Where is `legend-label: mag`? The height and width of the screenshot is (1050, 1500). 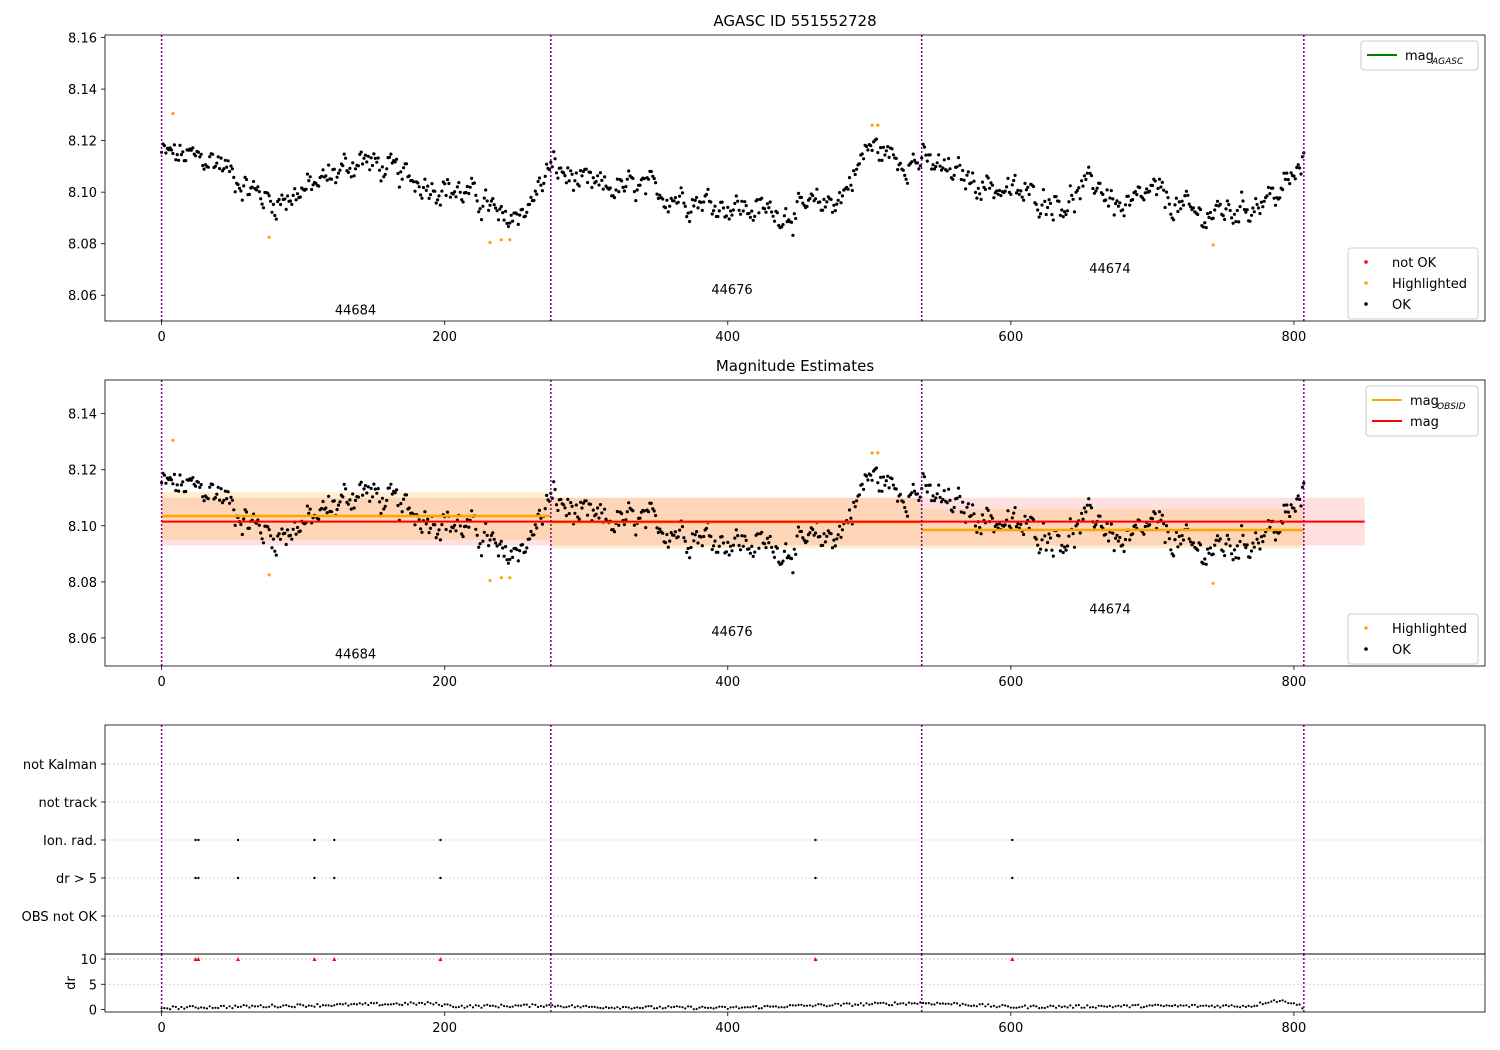 legend-label: mag is located at coordinates (1424, 422).